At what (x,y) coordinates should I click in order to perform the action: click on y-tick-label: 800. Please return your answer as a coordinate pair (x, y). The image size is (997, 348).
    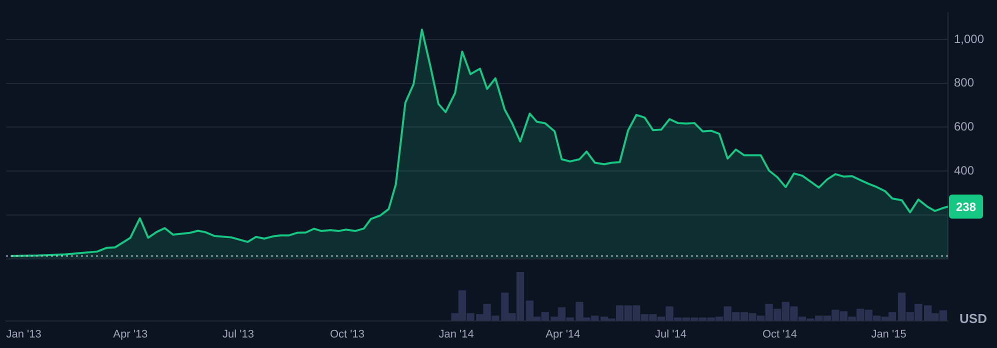
    Looking at the image, I should click on (964, 83).